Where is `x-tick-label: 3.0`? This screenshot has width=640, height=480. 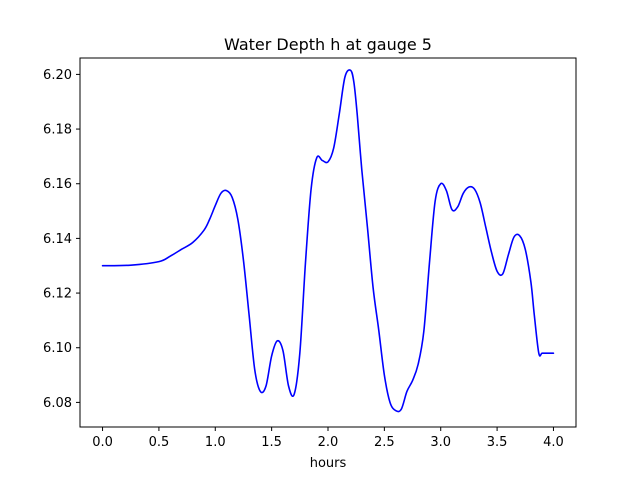
x-tick-label: 3.0 is located at coordinates (440, 442).